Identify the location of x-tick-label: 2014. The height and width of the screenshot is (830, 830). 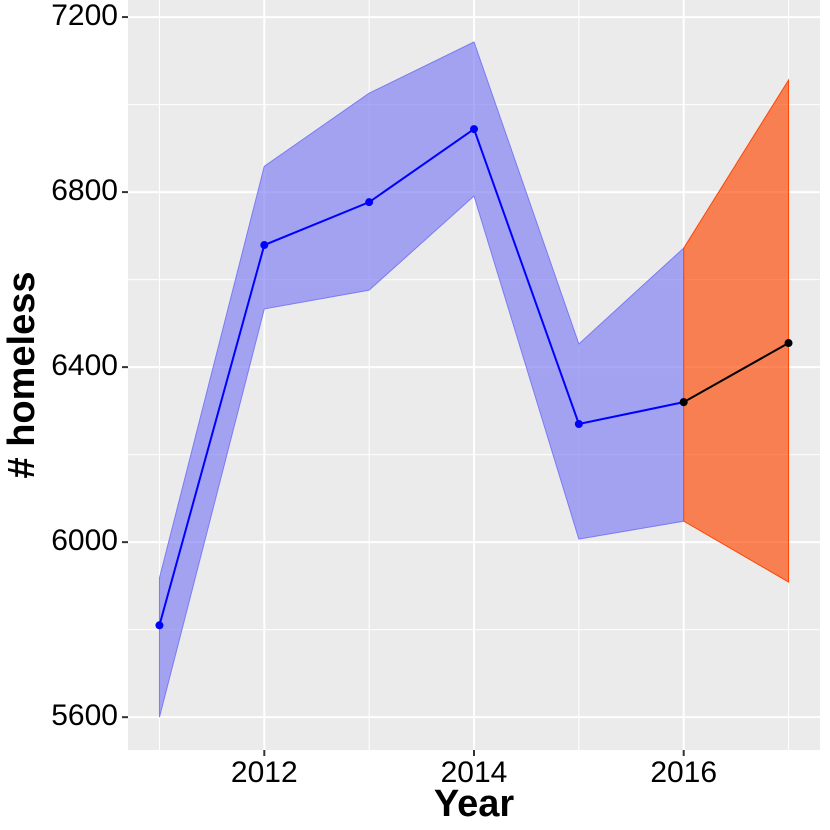
(474, 772).